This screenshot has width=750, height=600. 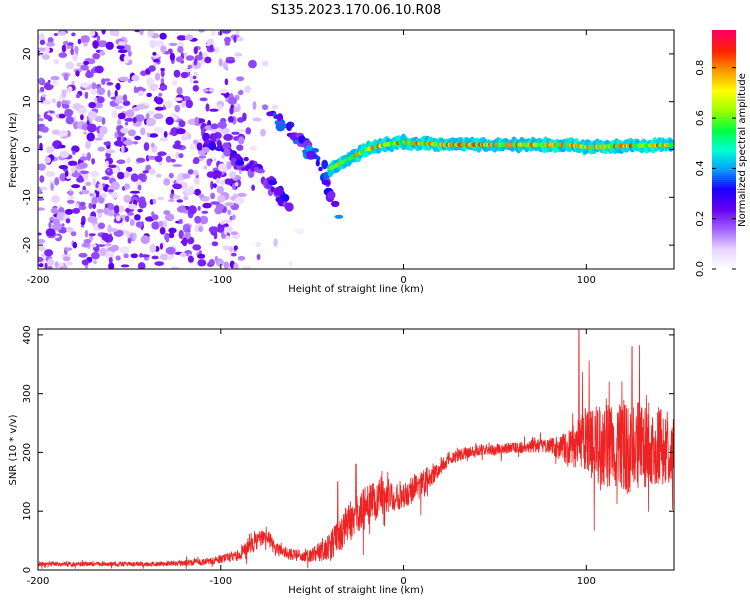 What do you see at coordinates (27, 334) in the screenshot?
I see `y-tick-label: 400` at bounding box center [27, 334].